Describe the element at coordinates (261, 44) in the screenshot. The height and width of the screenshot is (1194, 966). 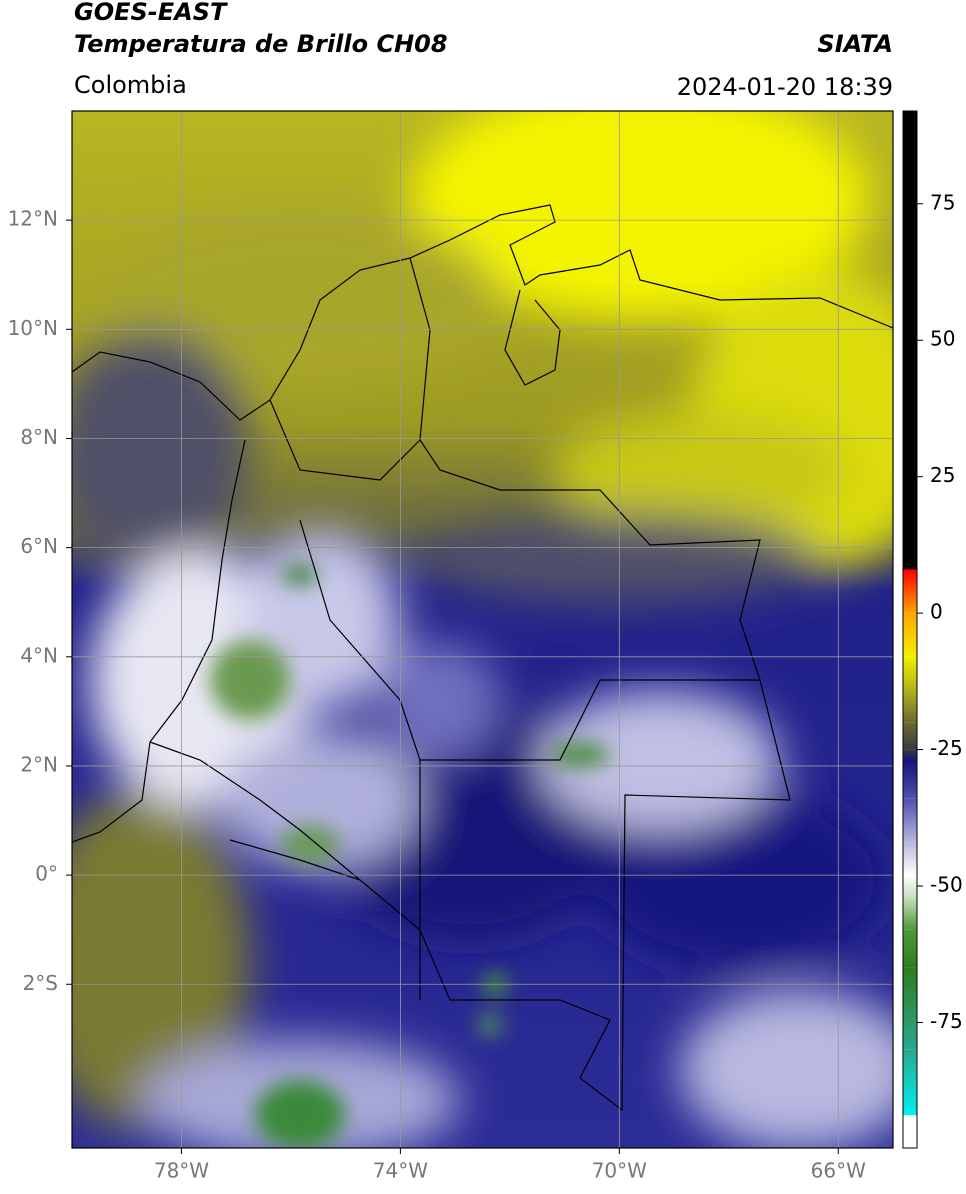
I see `subtitle: Temperatura de Brillo CH08` at that location.